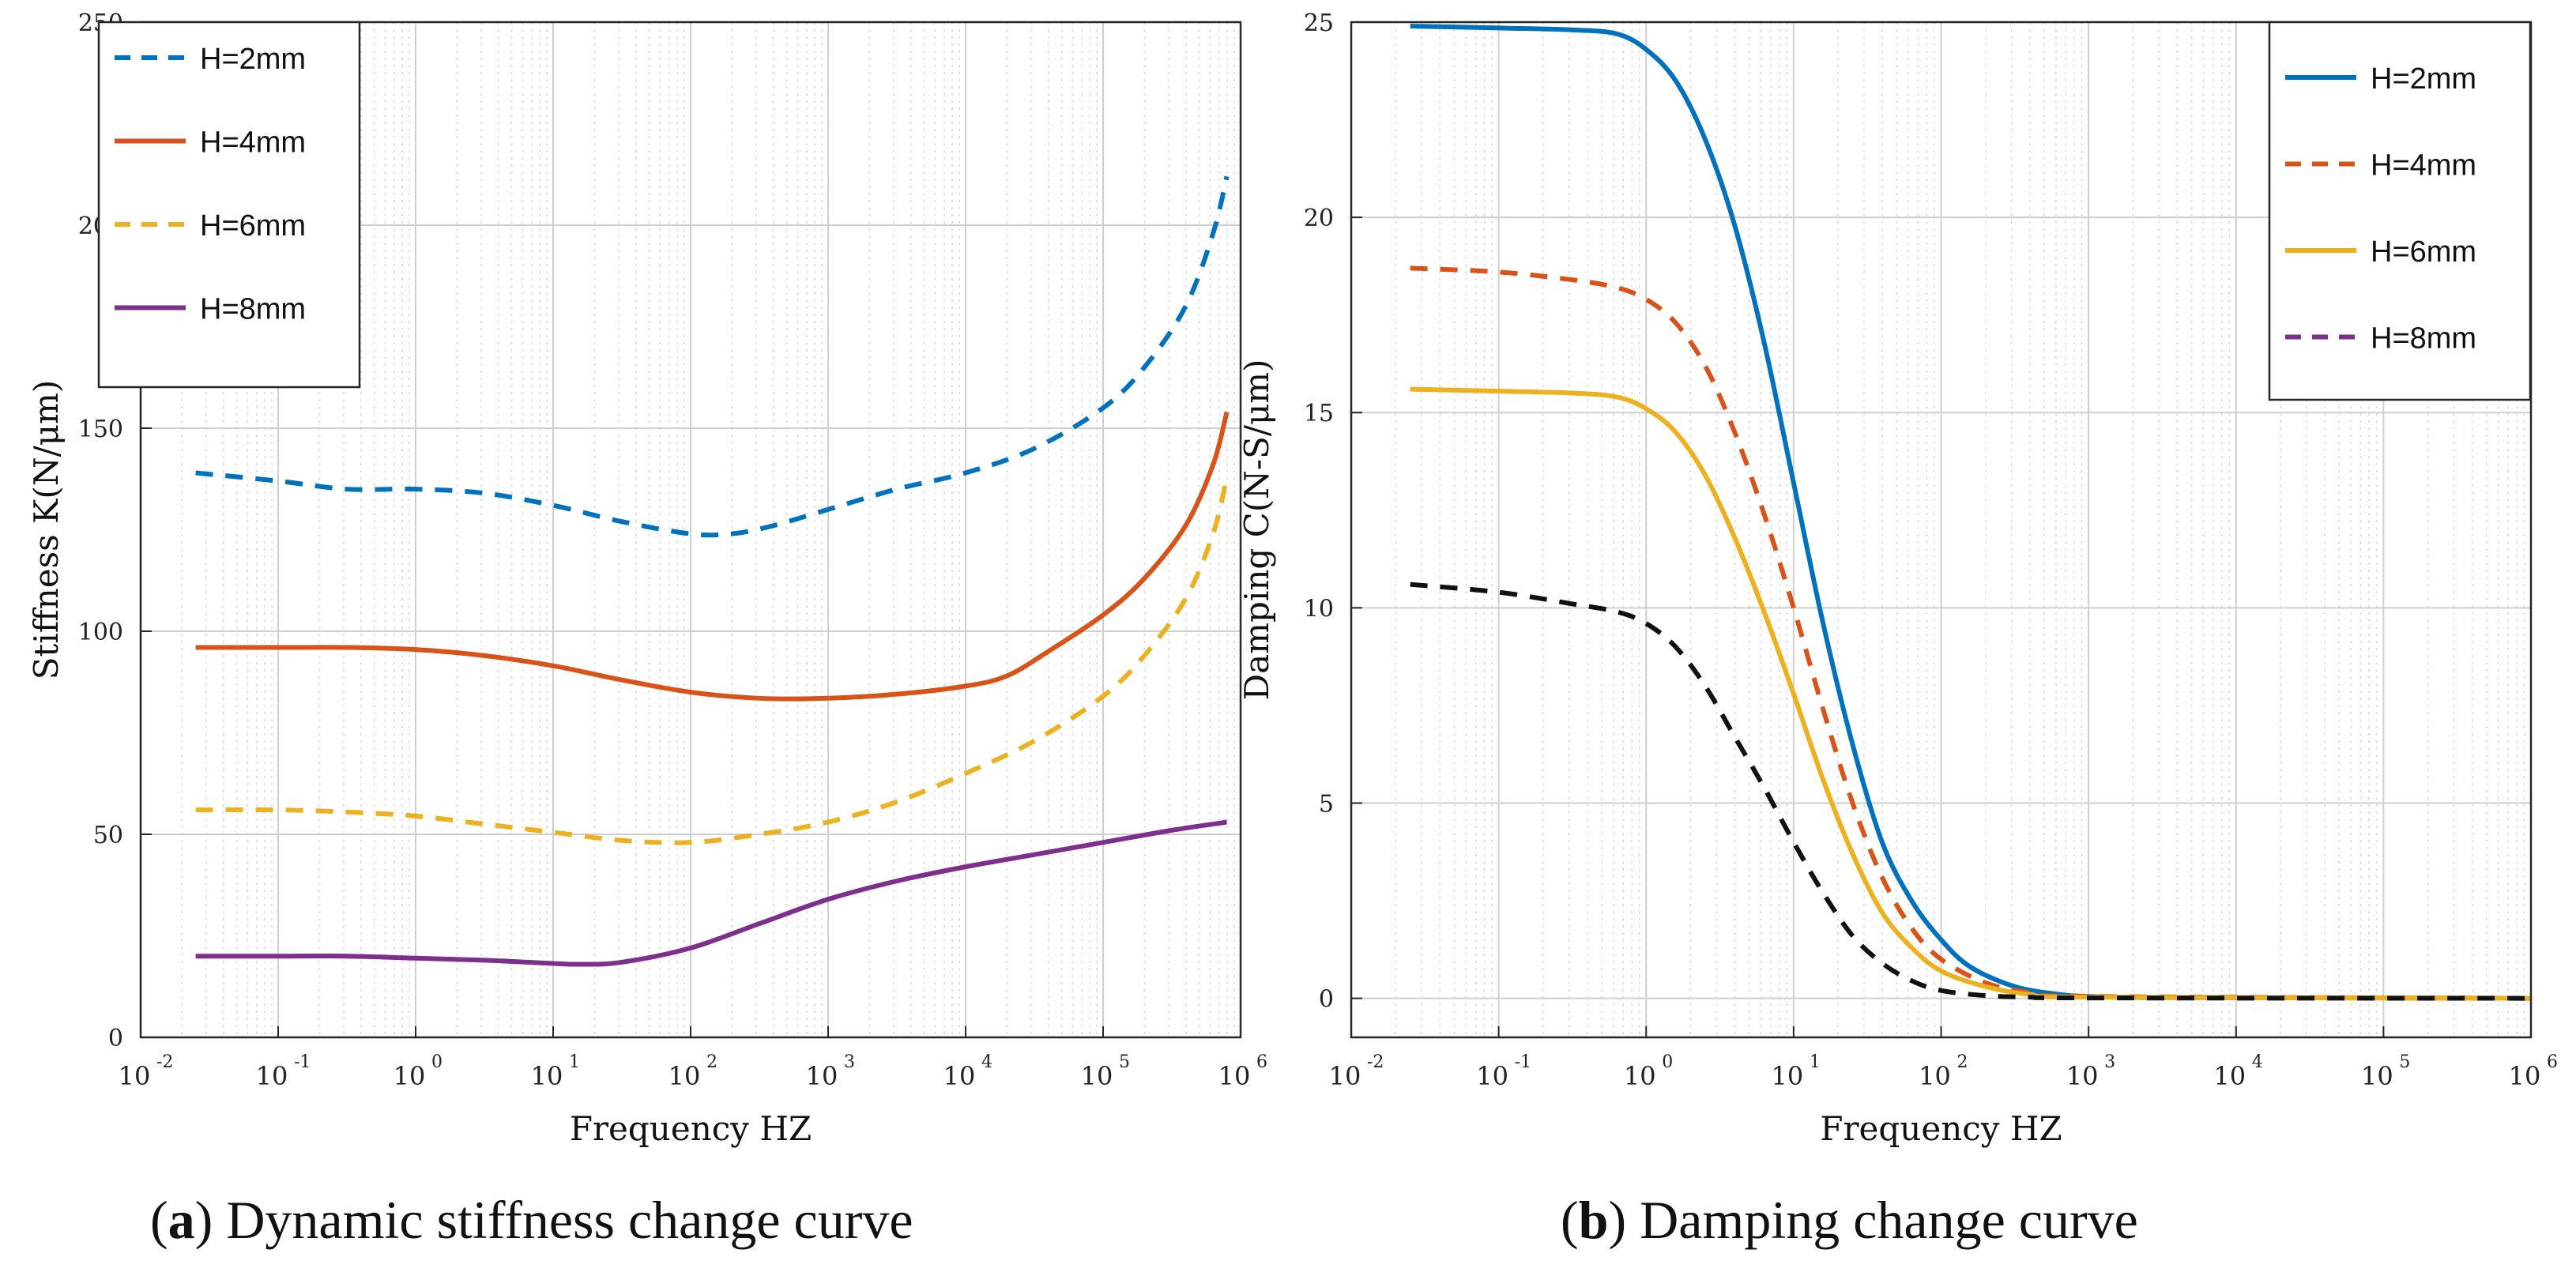 Image resolution: width=2576 pixels, height=1272 pixels. Describe the element at coordinates (1849, 1220) in the screenshot. I see `caption-b: (b) Damping change curve` at that location.